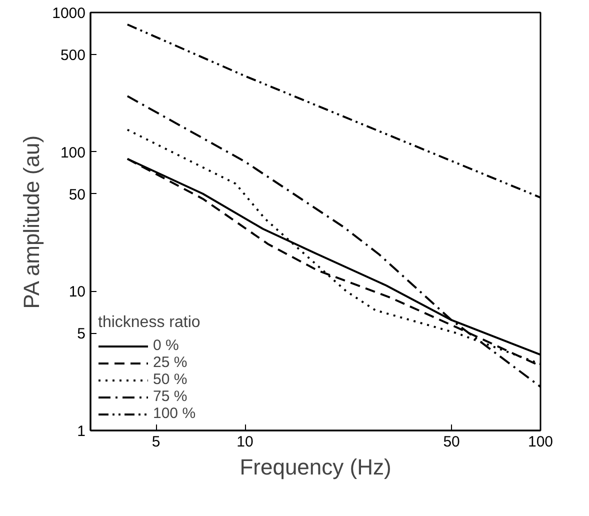 Image resolution: width=589 pixels, height=516 pixels. Describe the element at coordinates (316, 467) in the screenshot. I see `x-axis-title: Frequency (Hz)` at that location.